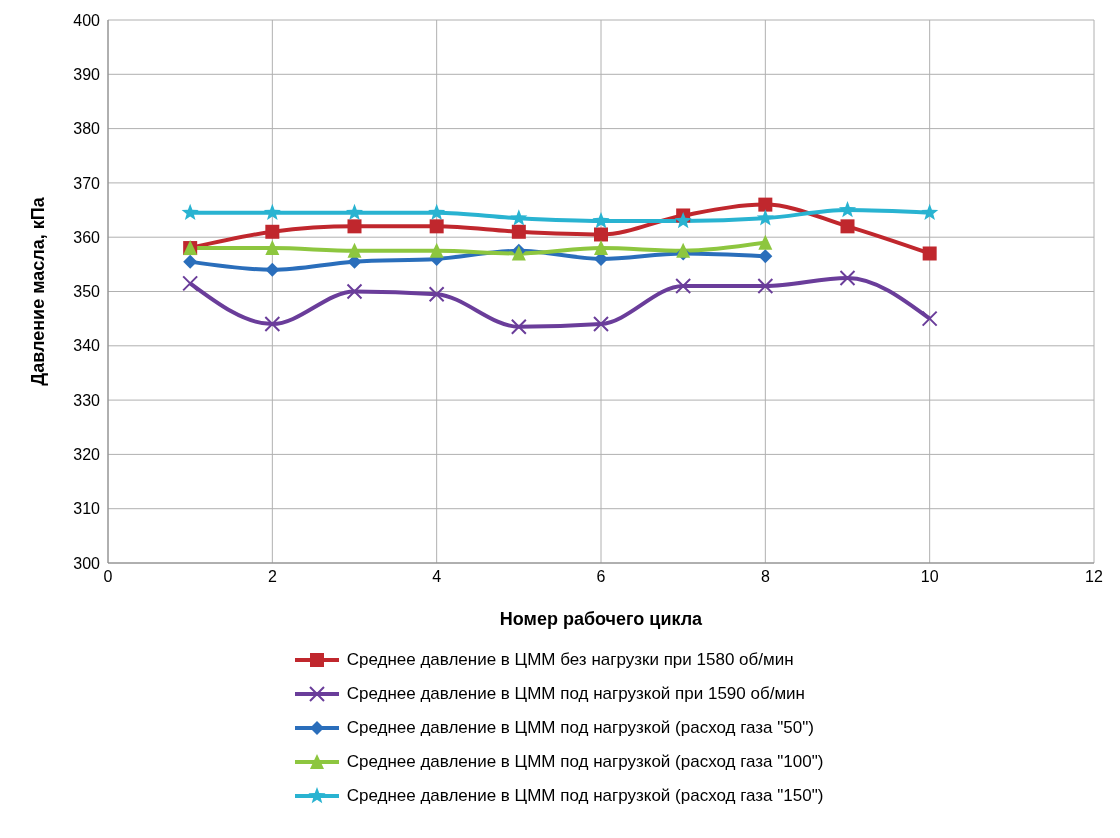  I want to click on x-tick-label: 8, so click(765, 577).